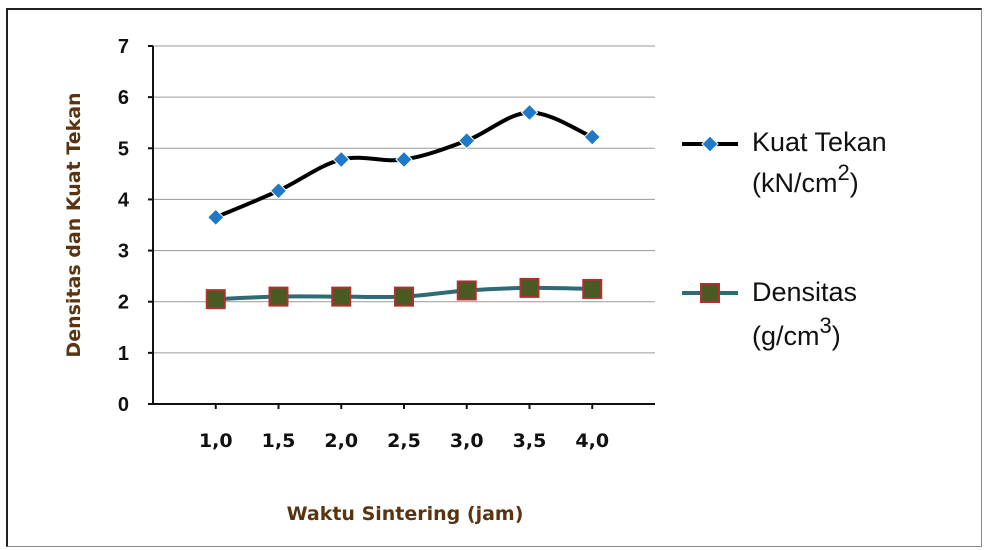  I want to click on legend-unit-kuat-tekan: (kN/cm2), so click(805, 179).